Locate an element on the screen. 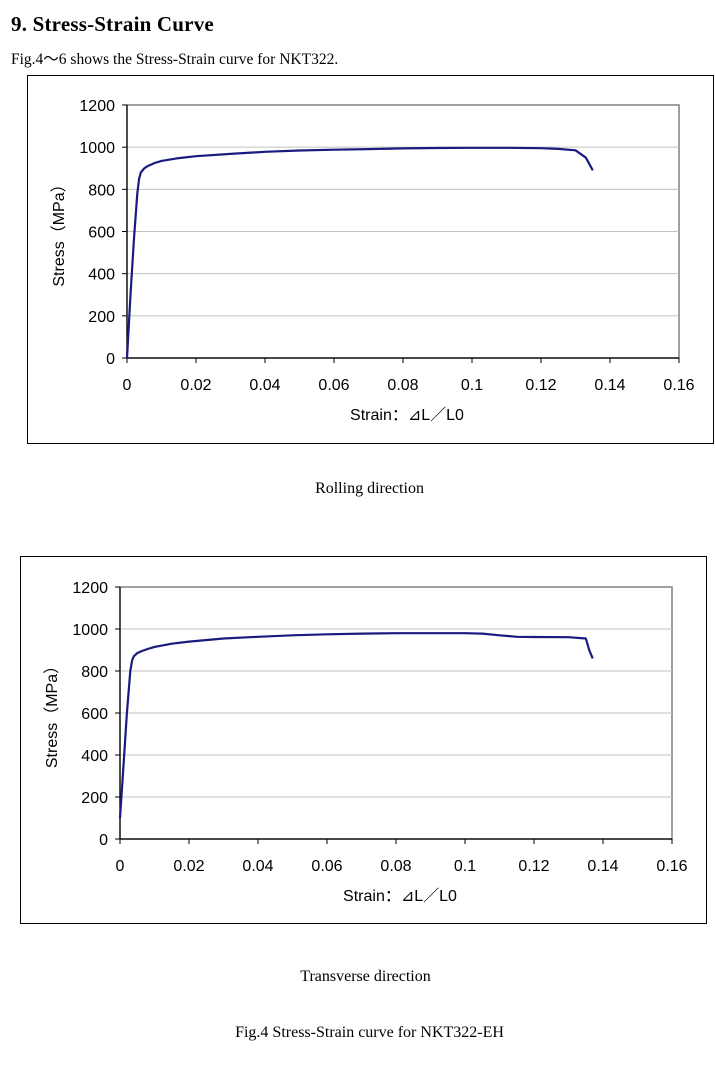 Image resolution: width=715 pixels, height=1067 pixels. caption-rolling-direction: Rolling direction is located at coordinates (369, 488).